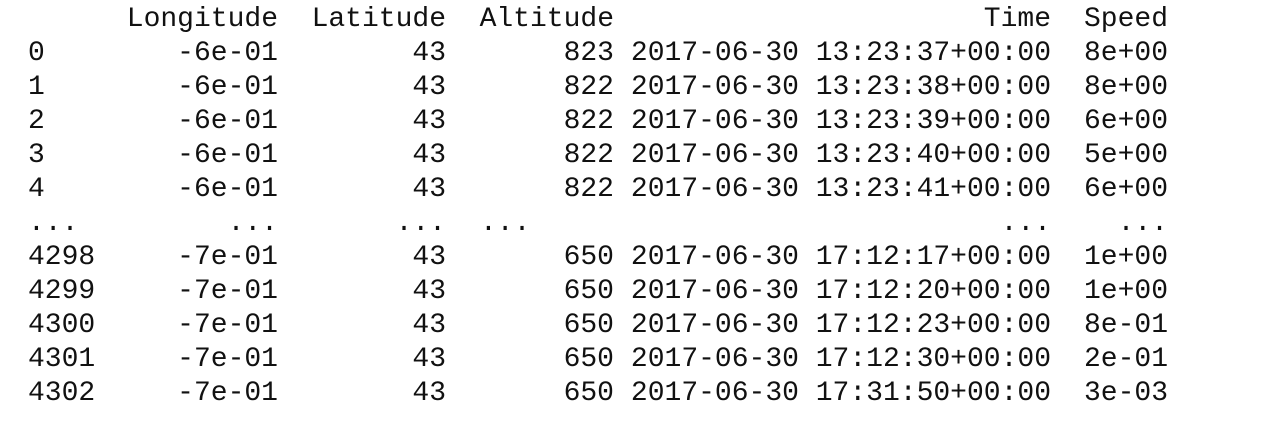  Describe the element at coordinates (840, 359) in the screenshot. I see `cell: 2017-06-30 17:12:30+00:00` at that location.